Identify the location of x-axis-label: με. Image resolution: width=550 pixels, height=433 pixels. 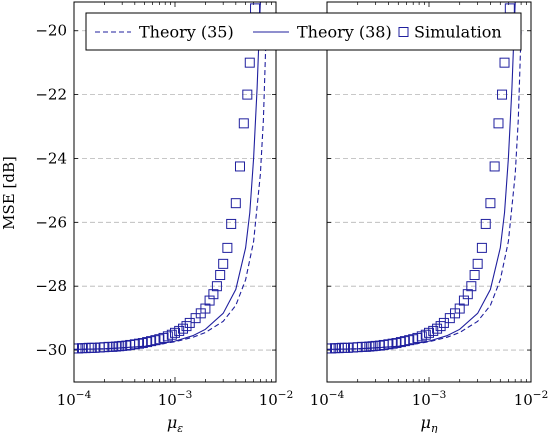
(175, 423).